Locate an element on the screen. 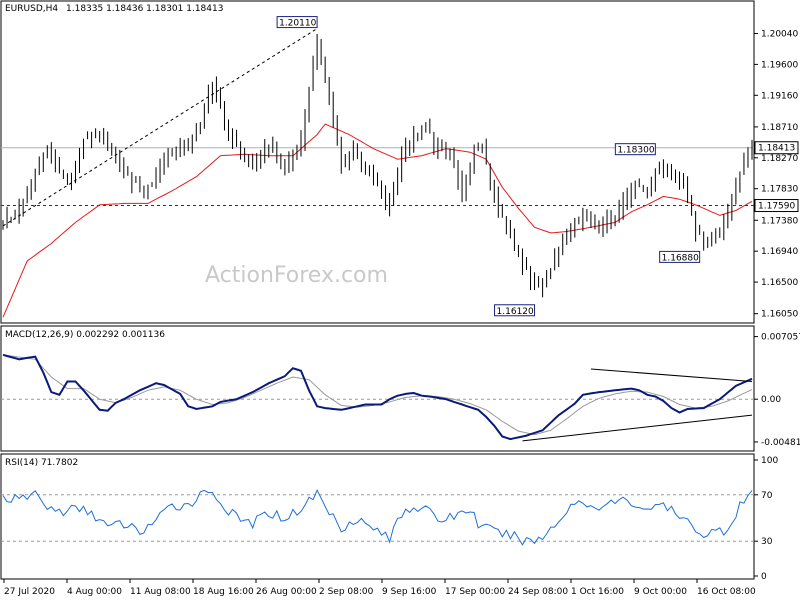  price-annotation-label: 1.16880 is located at coordinates (680, 258).